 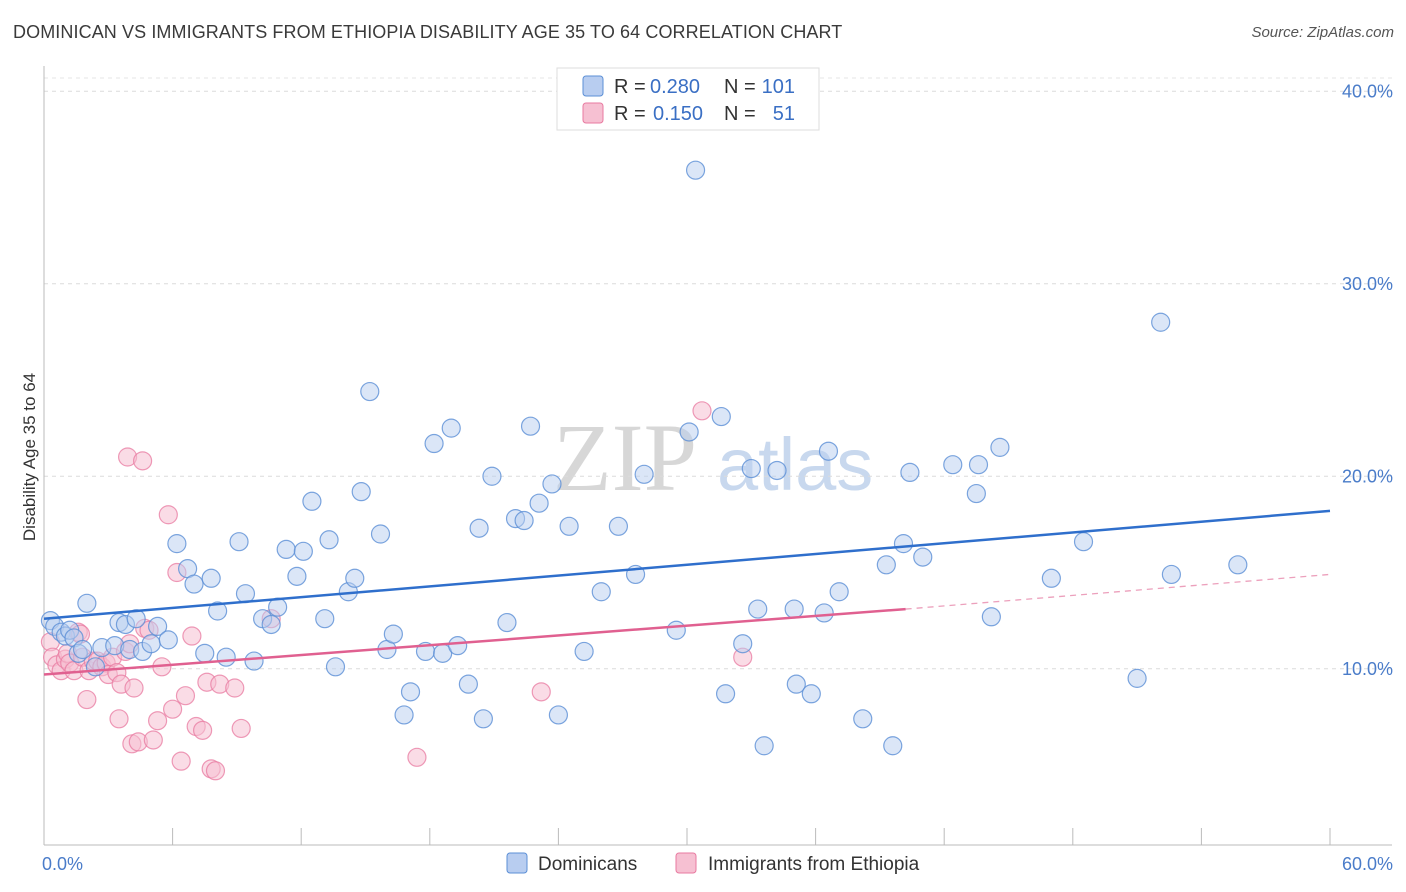 I want to click on y-tick-label-0: 10.0%, so click(x=1367, y=669).